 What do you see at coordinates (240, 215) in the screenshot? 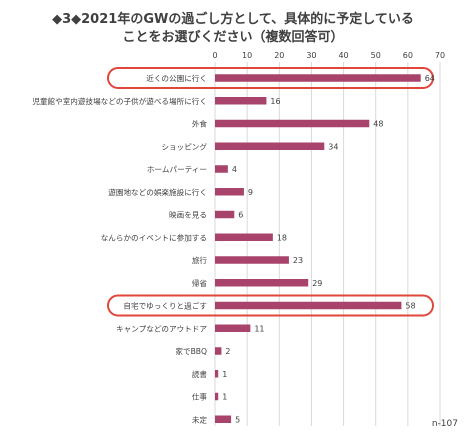
I see `value-label-6: 6` at bounding box center [240, 215].